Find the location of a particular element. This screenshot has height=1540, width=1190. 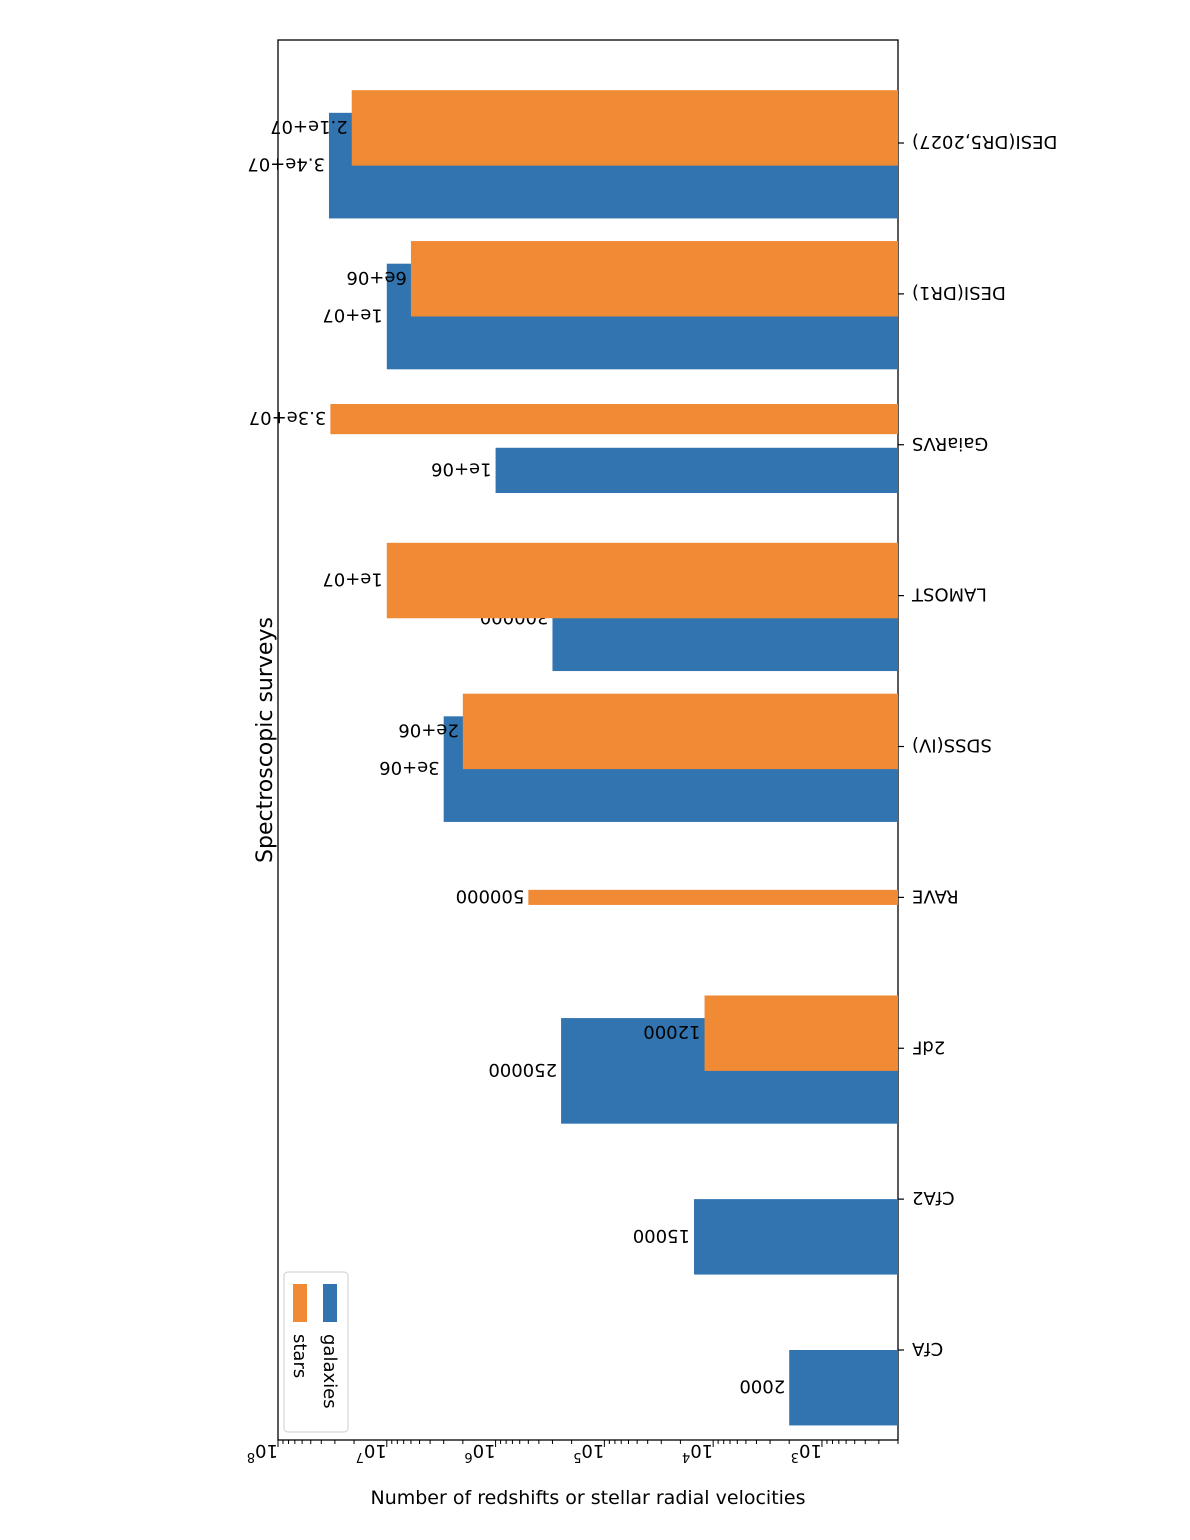

bar-stars-gaiarvs is located at coordinates (614, 419).